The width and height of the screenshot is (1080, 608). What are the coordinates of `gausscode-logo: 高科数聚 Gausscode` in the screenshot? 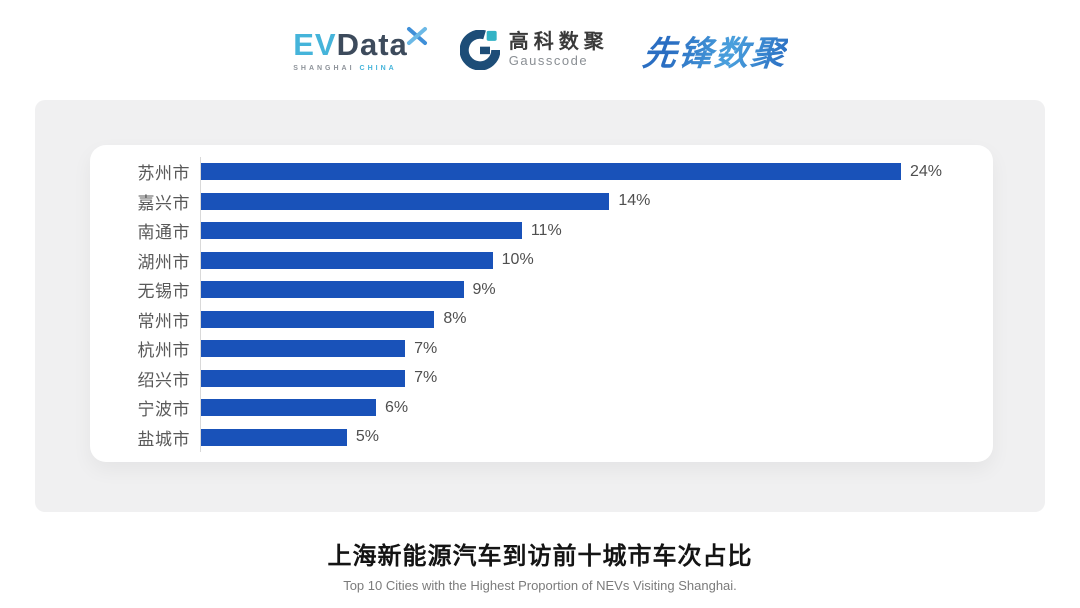 It's located at (534, 50).